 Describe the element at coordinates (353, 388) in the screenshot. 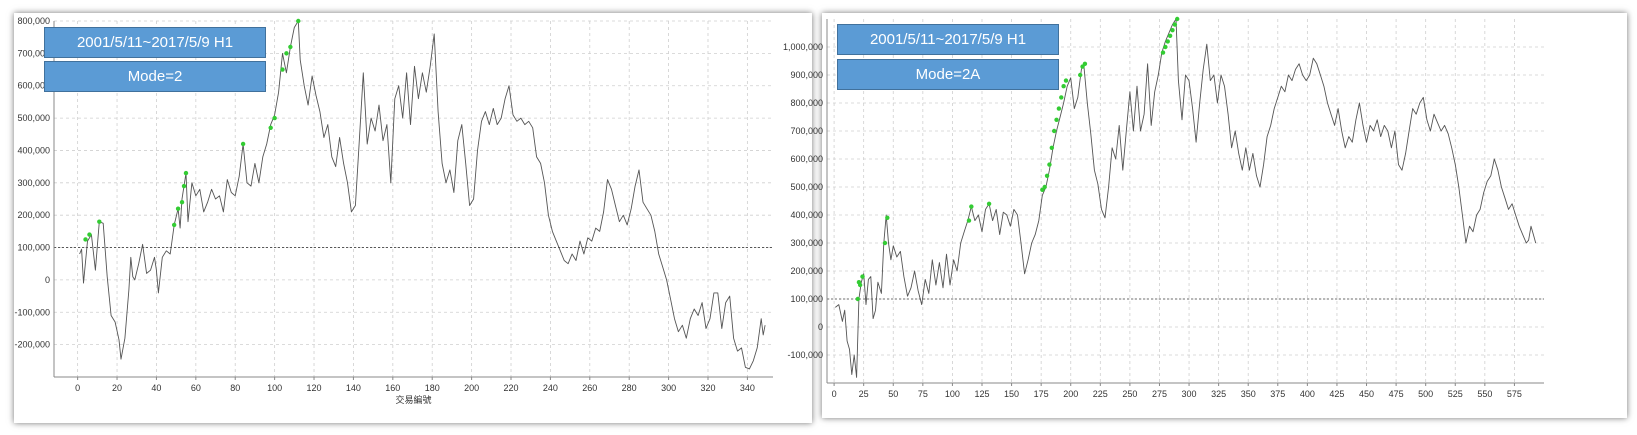

I see `x-tick-label: 140` at that location.